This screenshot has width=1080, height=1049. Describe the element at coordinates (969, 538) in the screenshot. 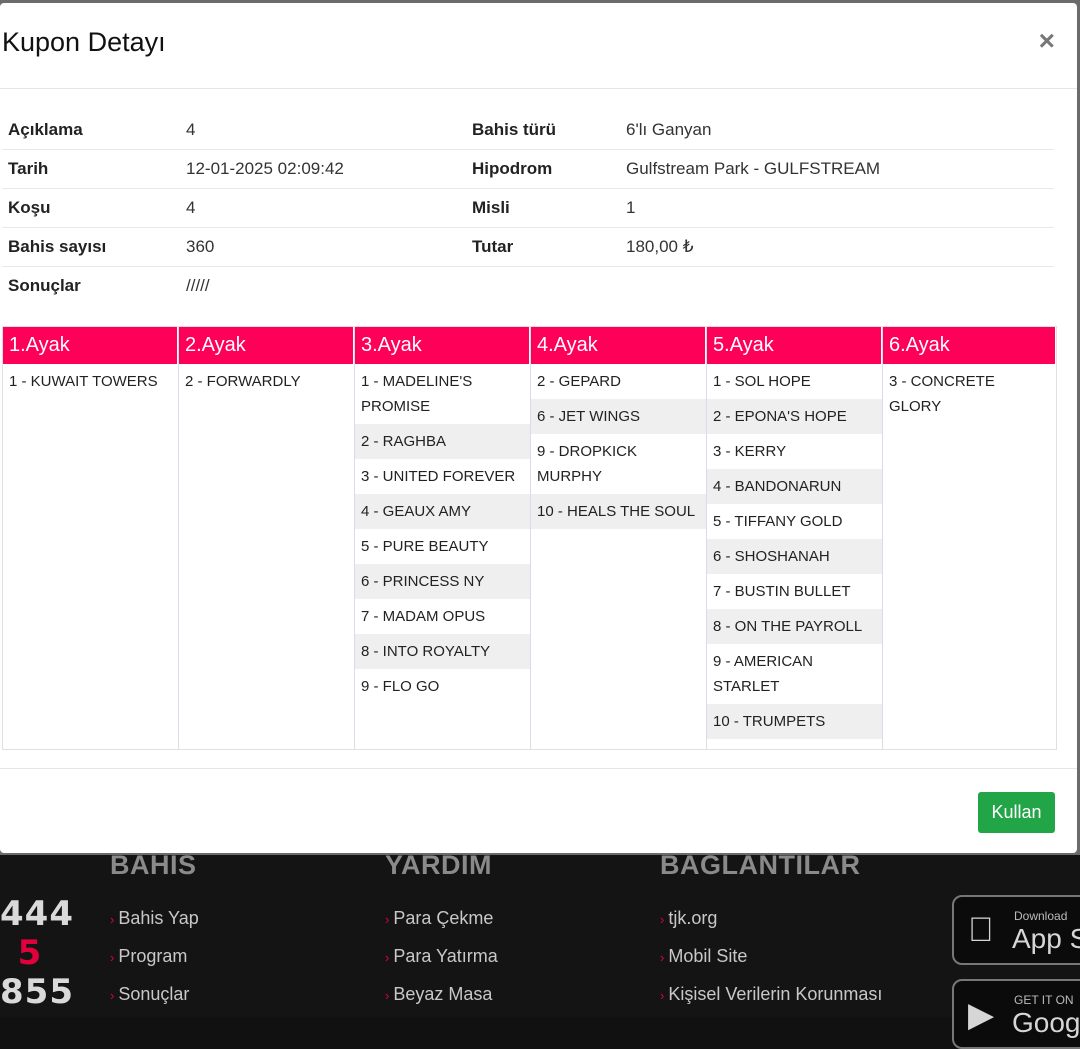

I see `leg-column: 6.Ayak 3 - CONCRETE GLORY` at that location.